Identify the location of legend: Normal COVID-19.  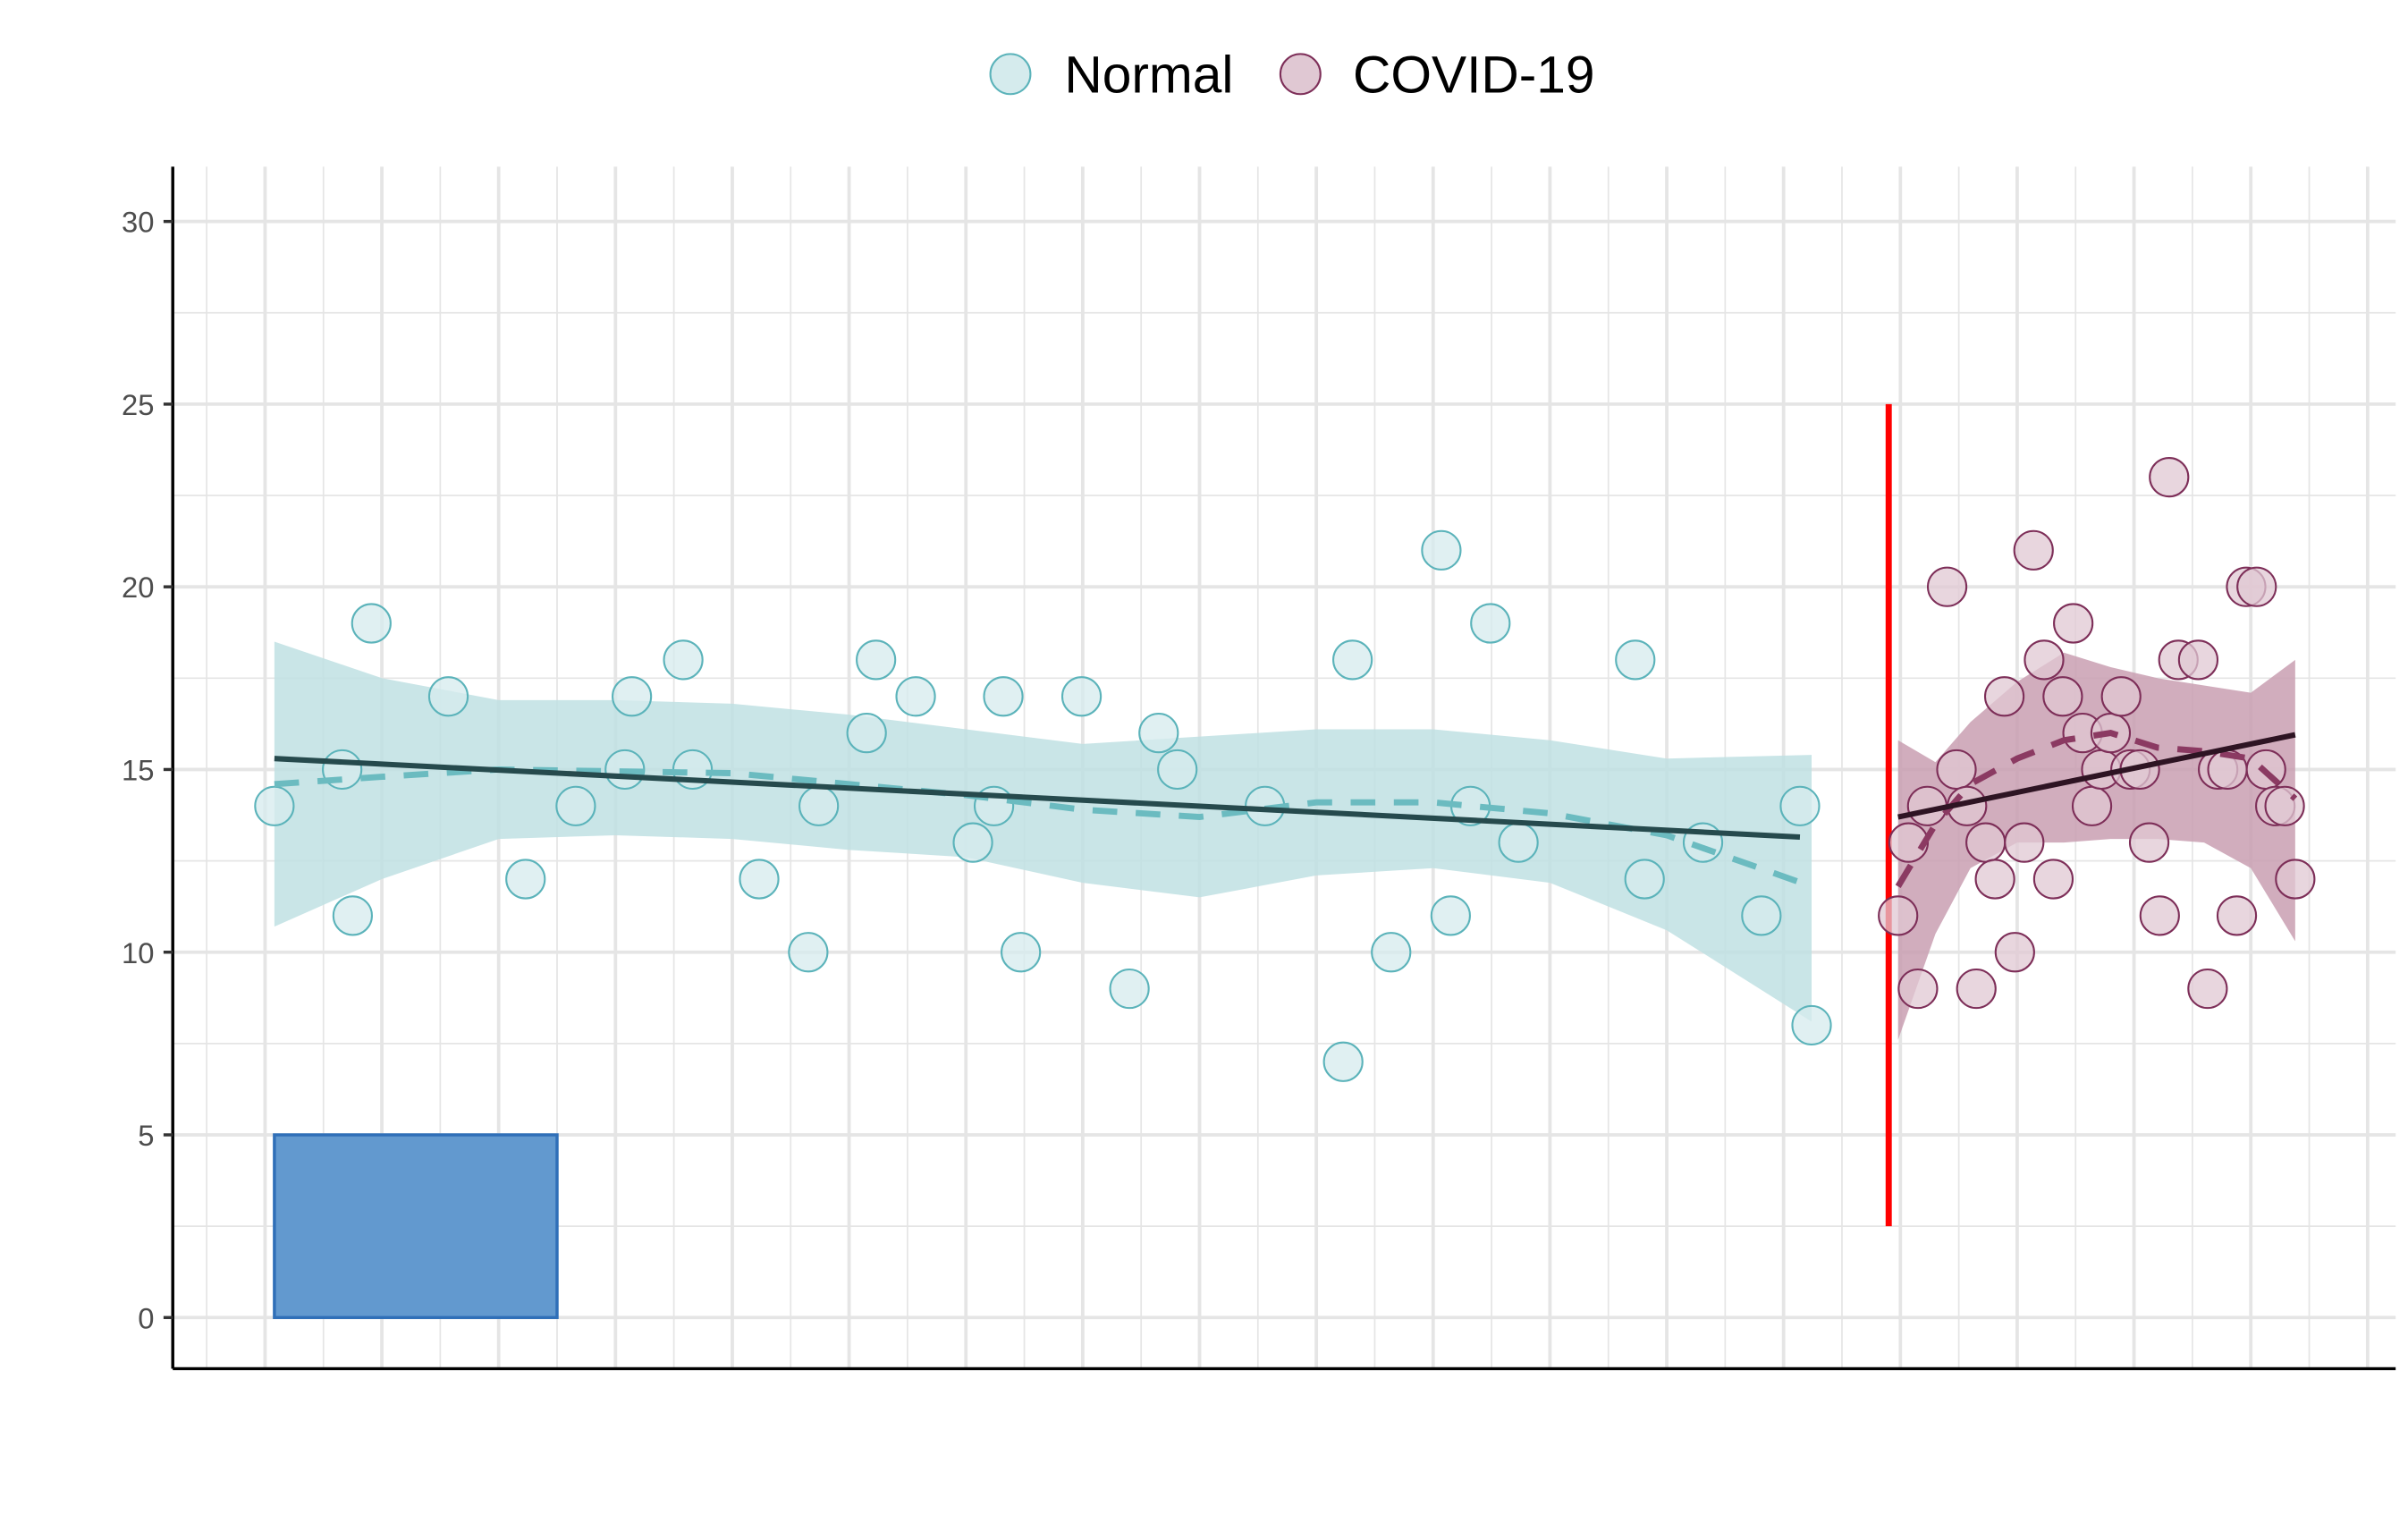
(1292, 76).